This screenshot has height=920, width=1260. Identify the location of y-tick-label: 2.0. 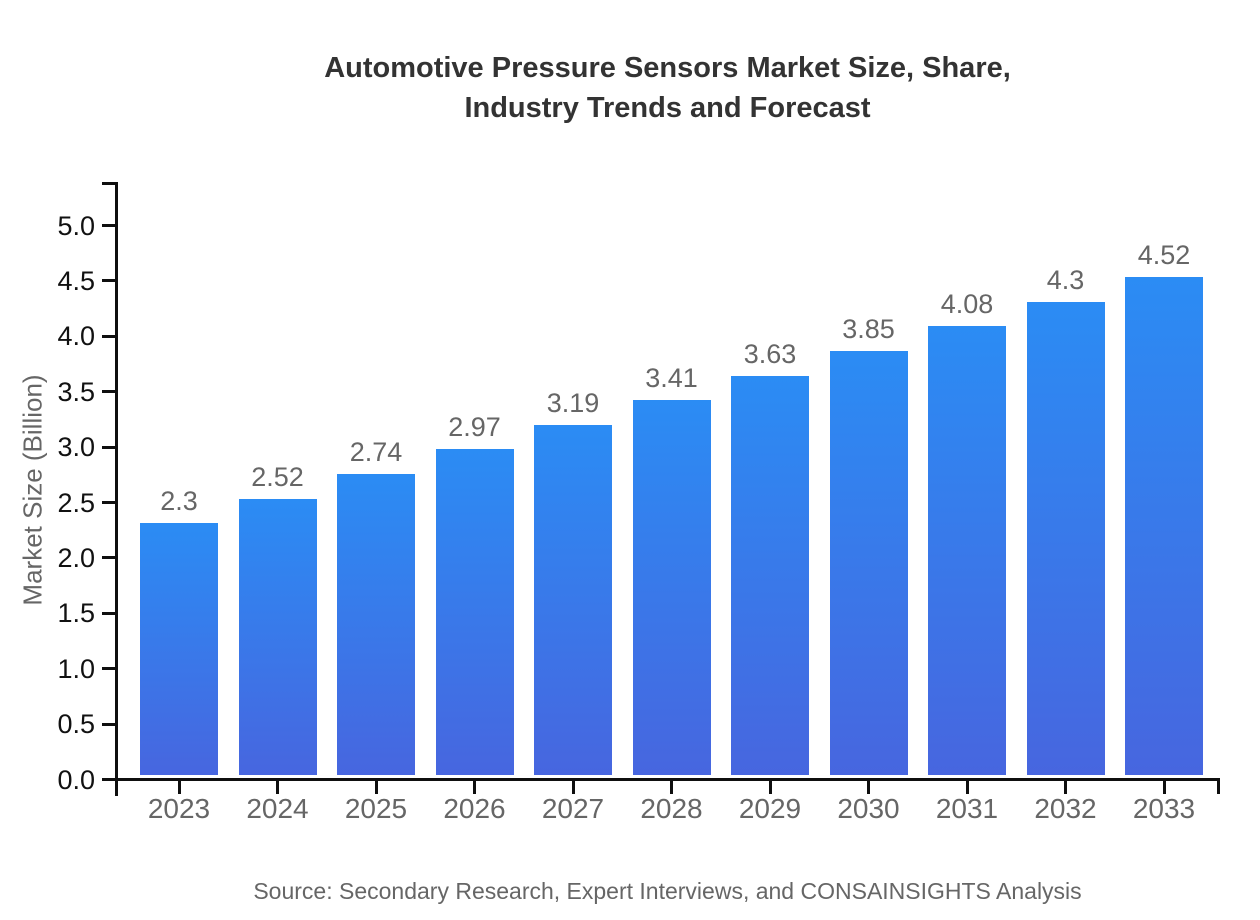
(76, 557).